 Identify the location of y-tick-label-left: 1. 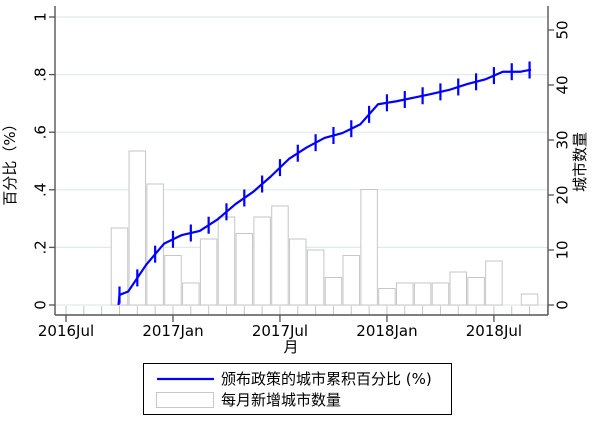
(41, 17).